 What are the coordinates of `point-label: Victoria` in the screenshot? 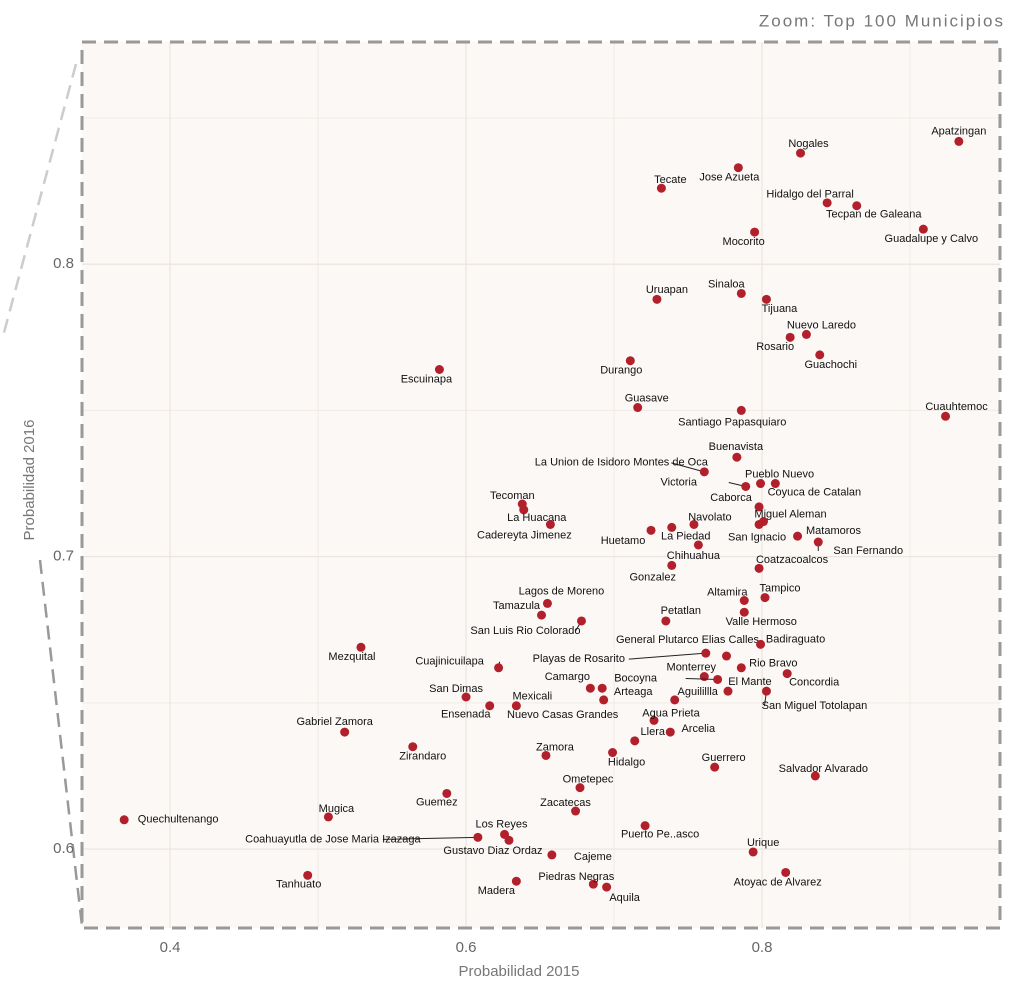 It's located at (679, 482).